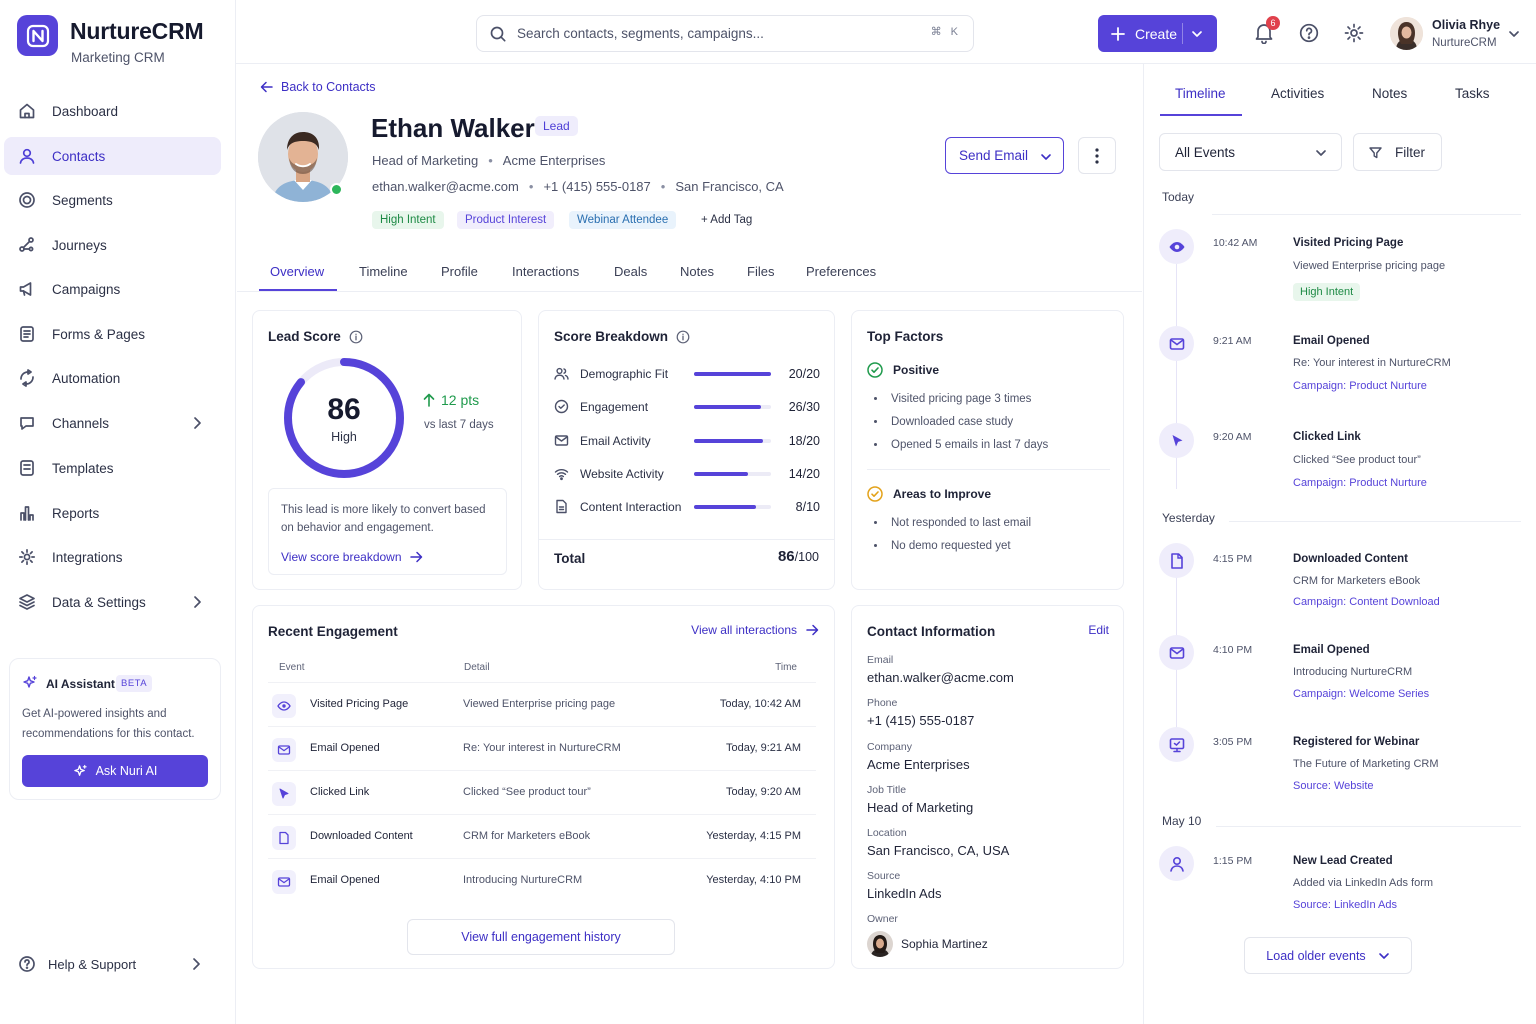 The image size is (1536, 1024). Describe the element at coordinates (112, 111) in the screenshot. I see `sidebar-item-dashboard: Dashboard` at that location.